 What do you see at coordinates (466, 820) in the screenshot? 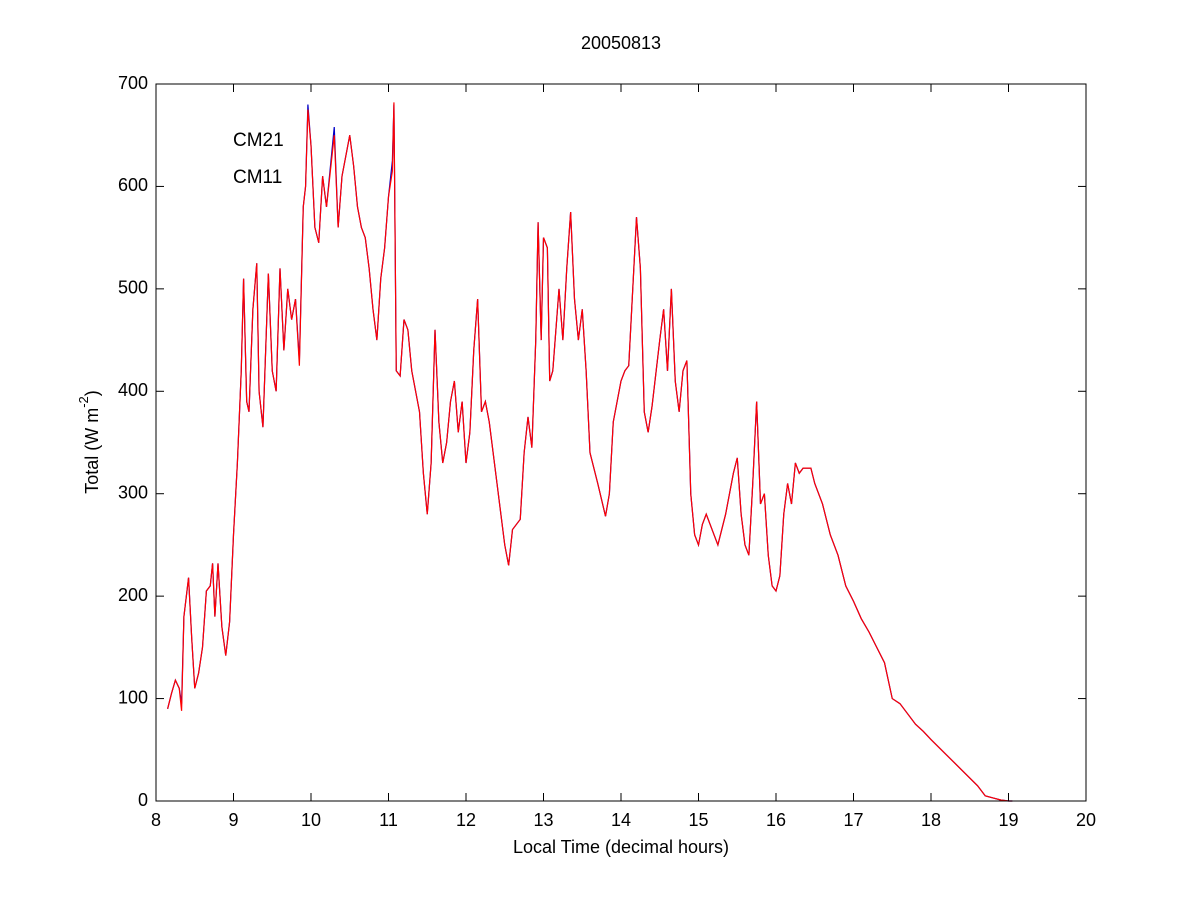
I see `x-tick-label: 12` at bounding box center [466, 820].